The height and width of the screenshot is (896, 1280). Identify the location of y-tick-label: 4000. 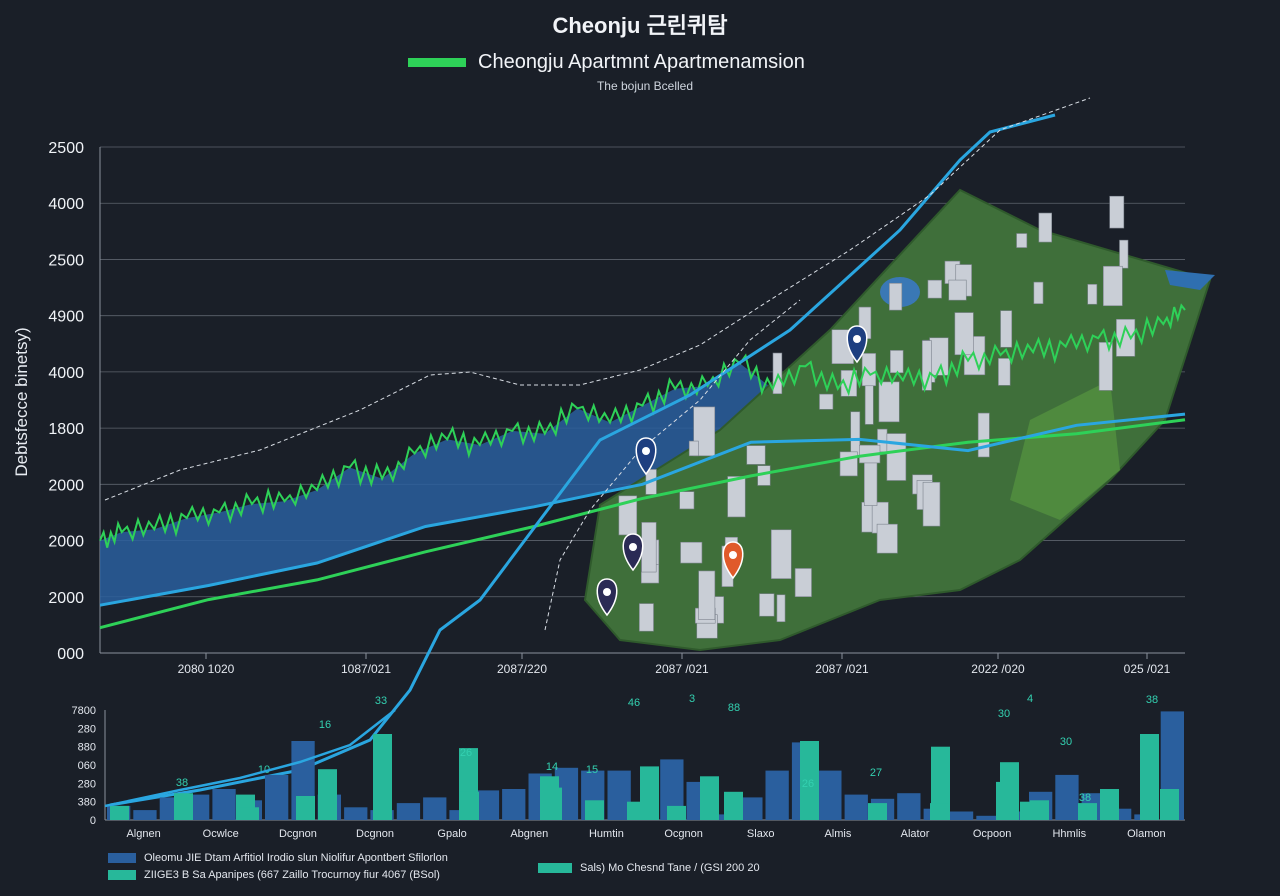
(66, 204).